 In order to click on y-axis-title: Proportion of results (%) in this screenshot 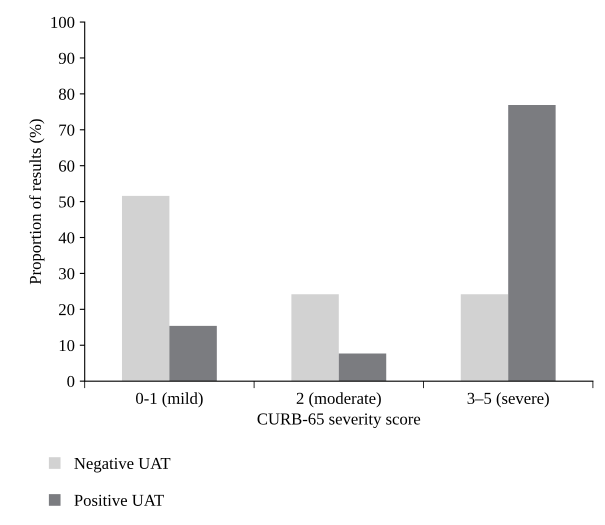, I will do `click(36, 201)`.